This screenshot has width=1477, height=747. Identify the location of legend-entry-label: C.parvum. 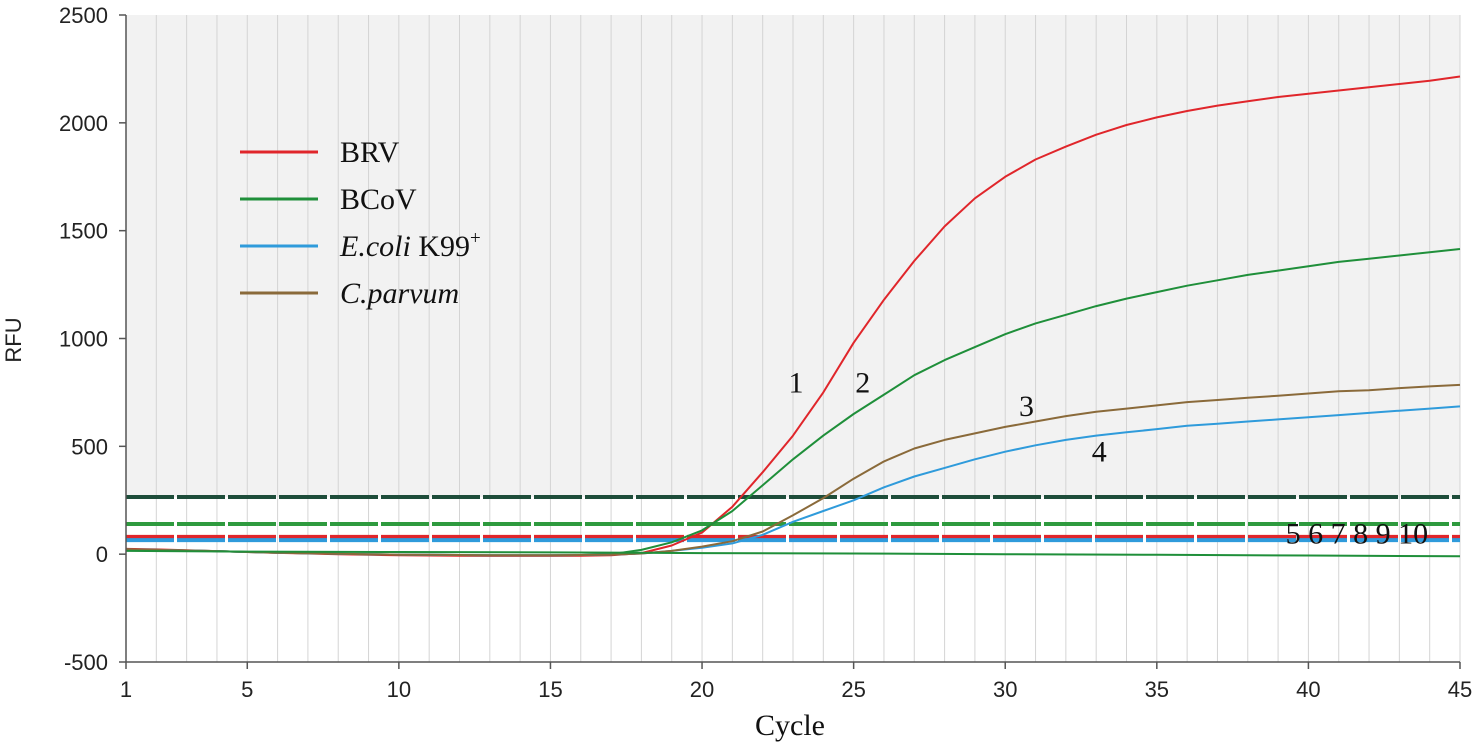
(399, 293).